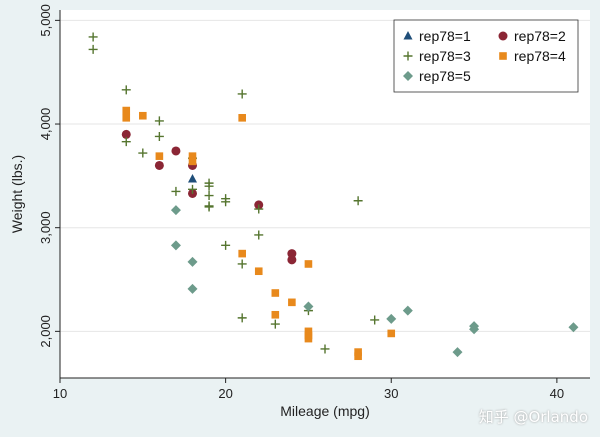  Describe the element at coordinates (45, 227) in the screenshot. I see `y-tick-label: 3,000` at that location.